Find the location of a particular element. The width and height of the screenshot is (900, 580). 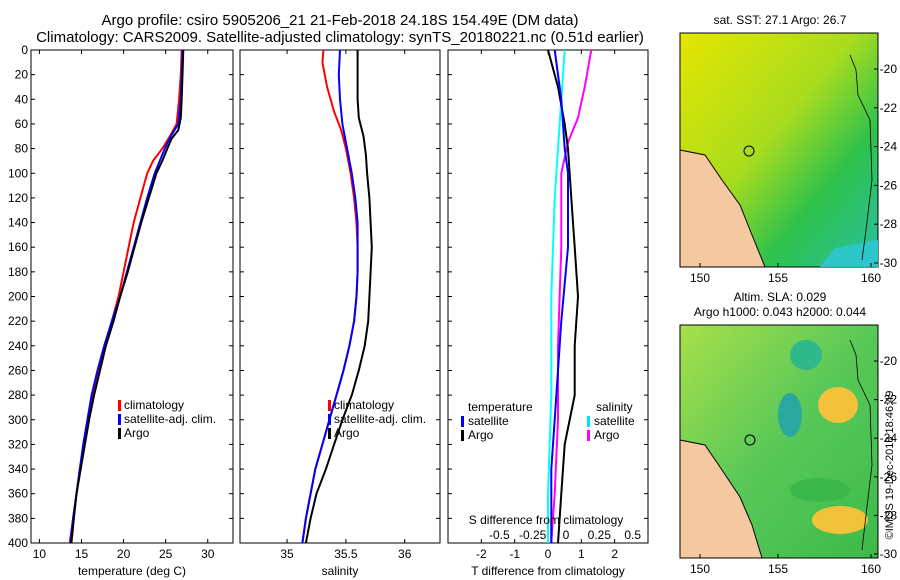

series-line-t-argo is located at coordinates (563, 296).